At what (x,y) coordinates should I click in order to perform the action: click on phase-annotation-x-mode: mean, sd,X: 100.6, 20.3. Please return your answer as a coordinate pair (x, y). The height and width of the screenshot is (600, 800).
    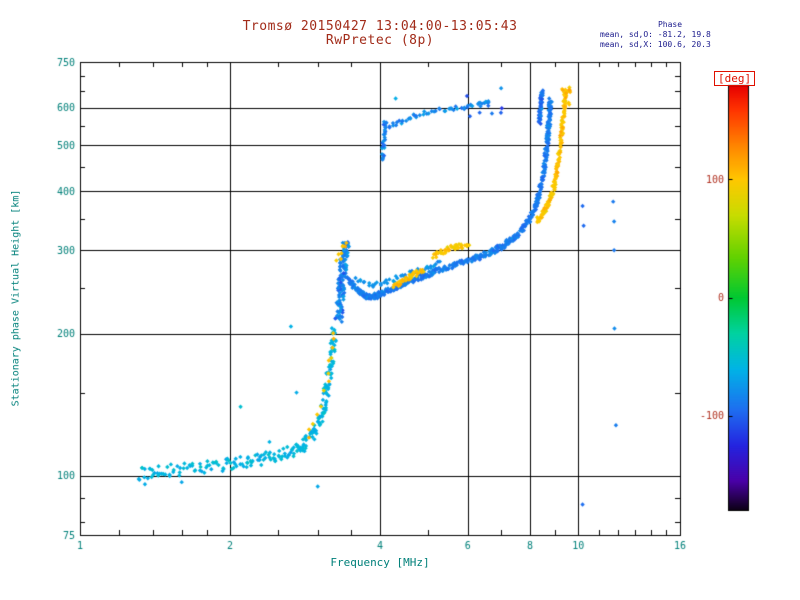
    Looking at the image, I should click on (655, 44).